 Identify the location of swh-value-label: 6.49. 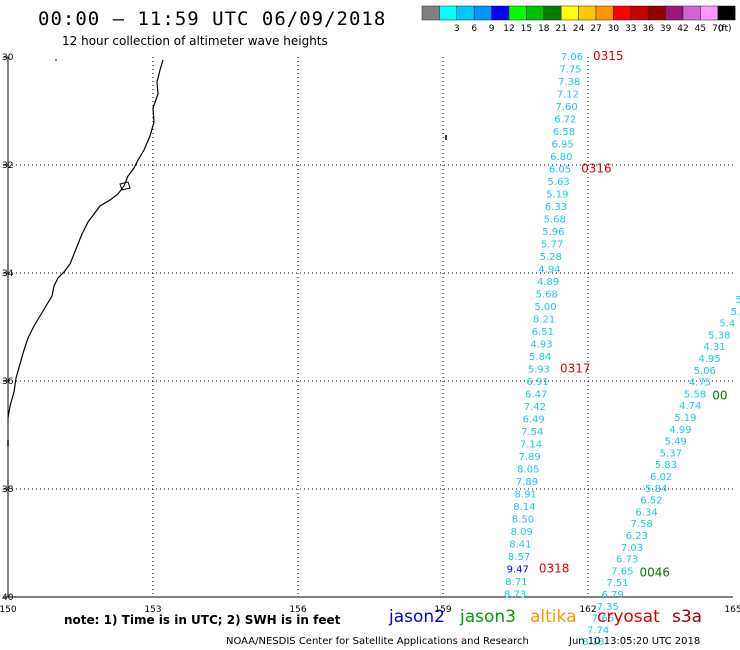
(533, 420).